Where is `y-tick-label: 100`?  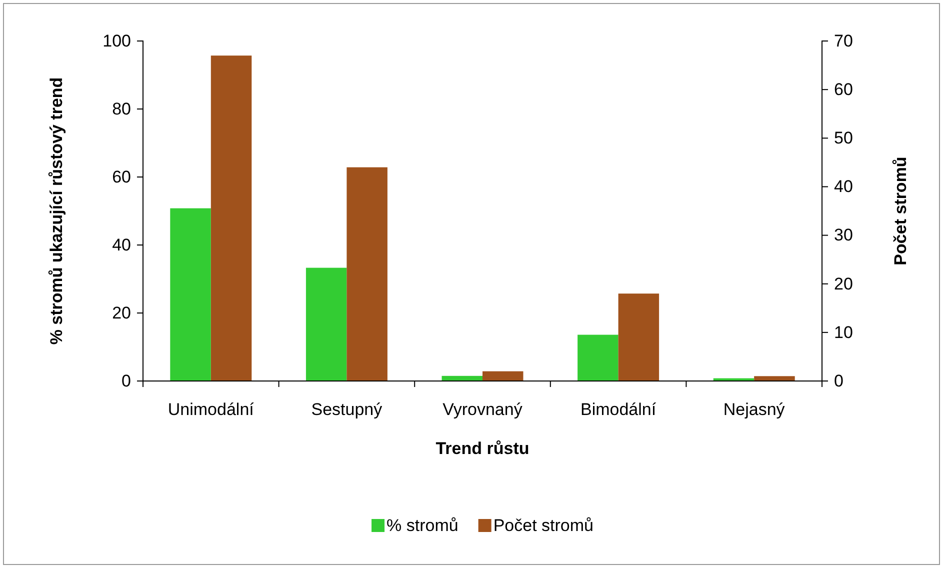
y-tick-label: 100 is located at coordinates (116, 40).